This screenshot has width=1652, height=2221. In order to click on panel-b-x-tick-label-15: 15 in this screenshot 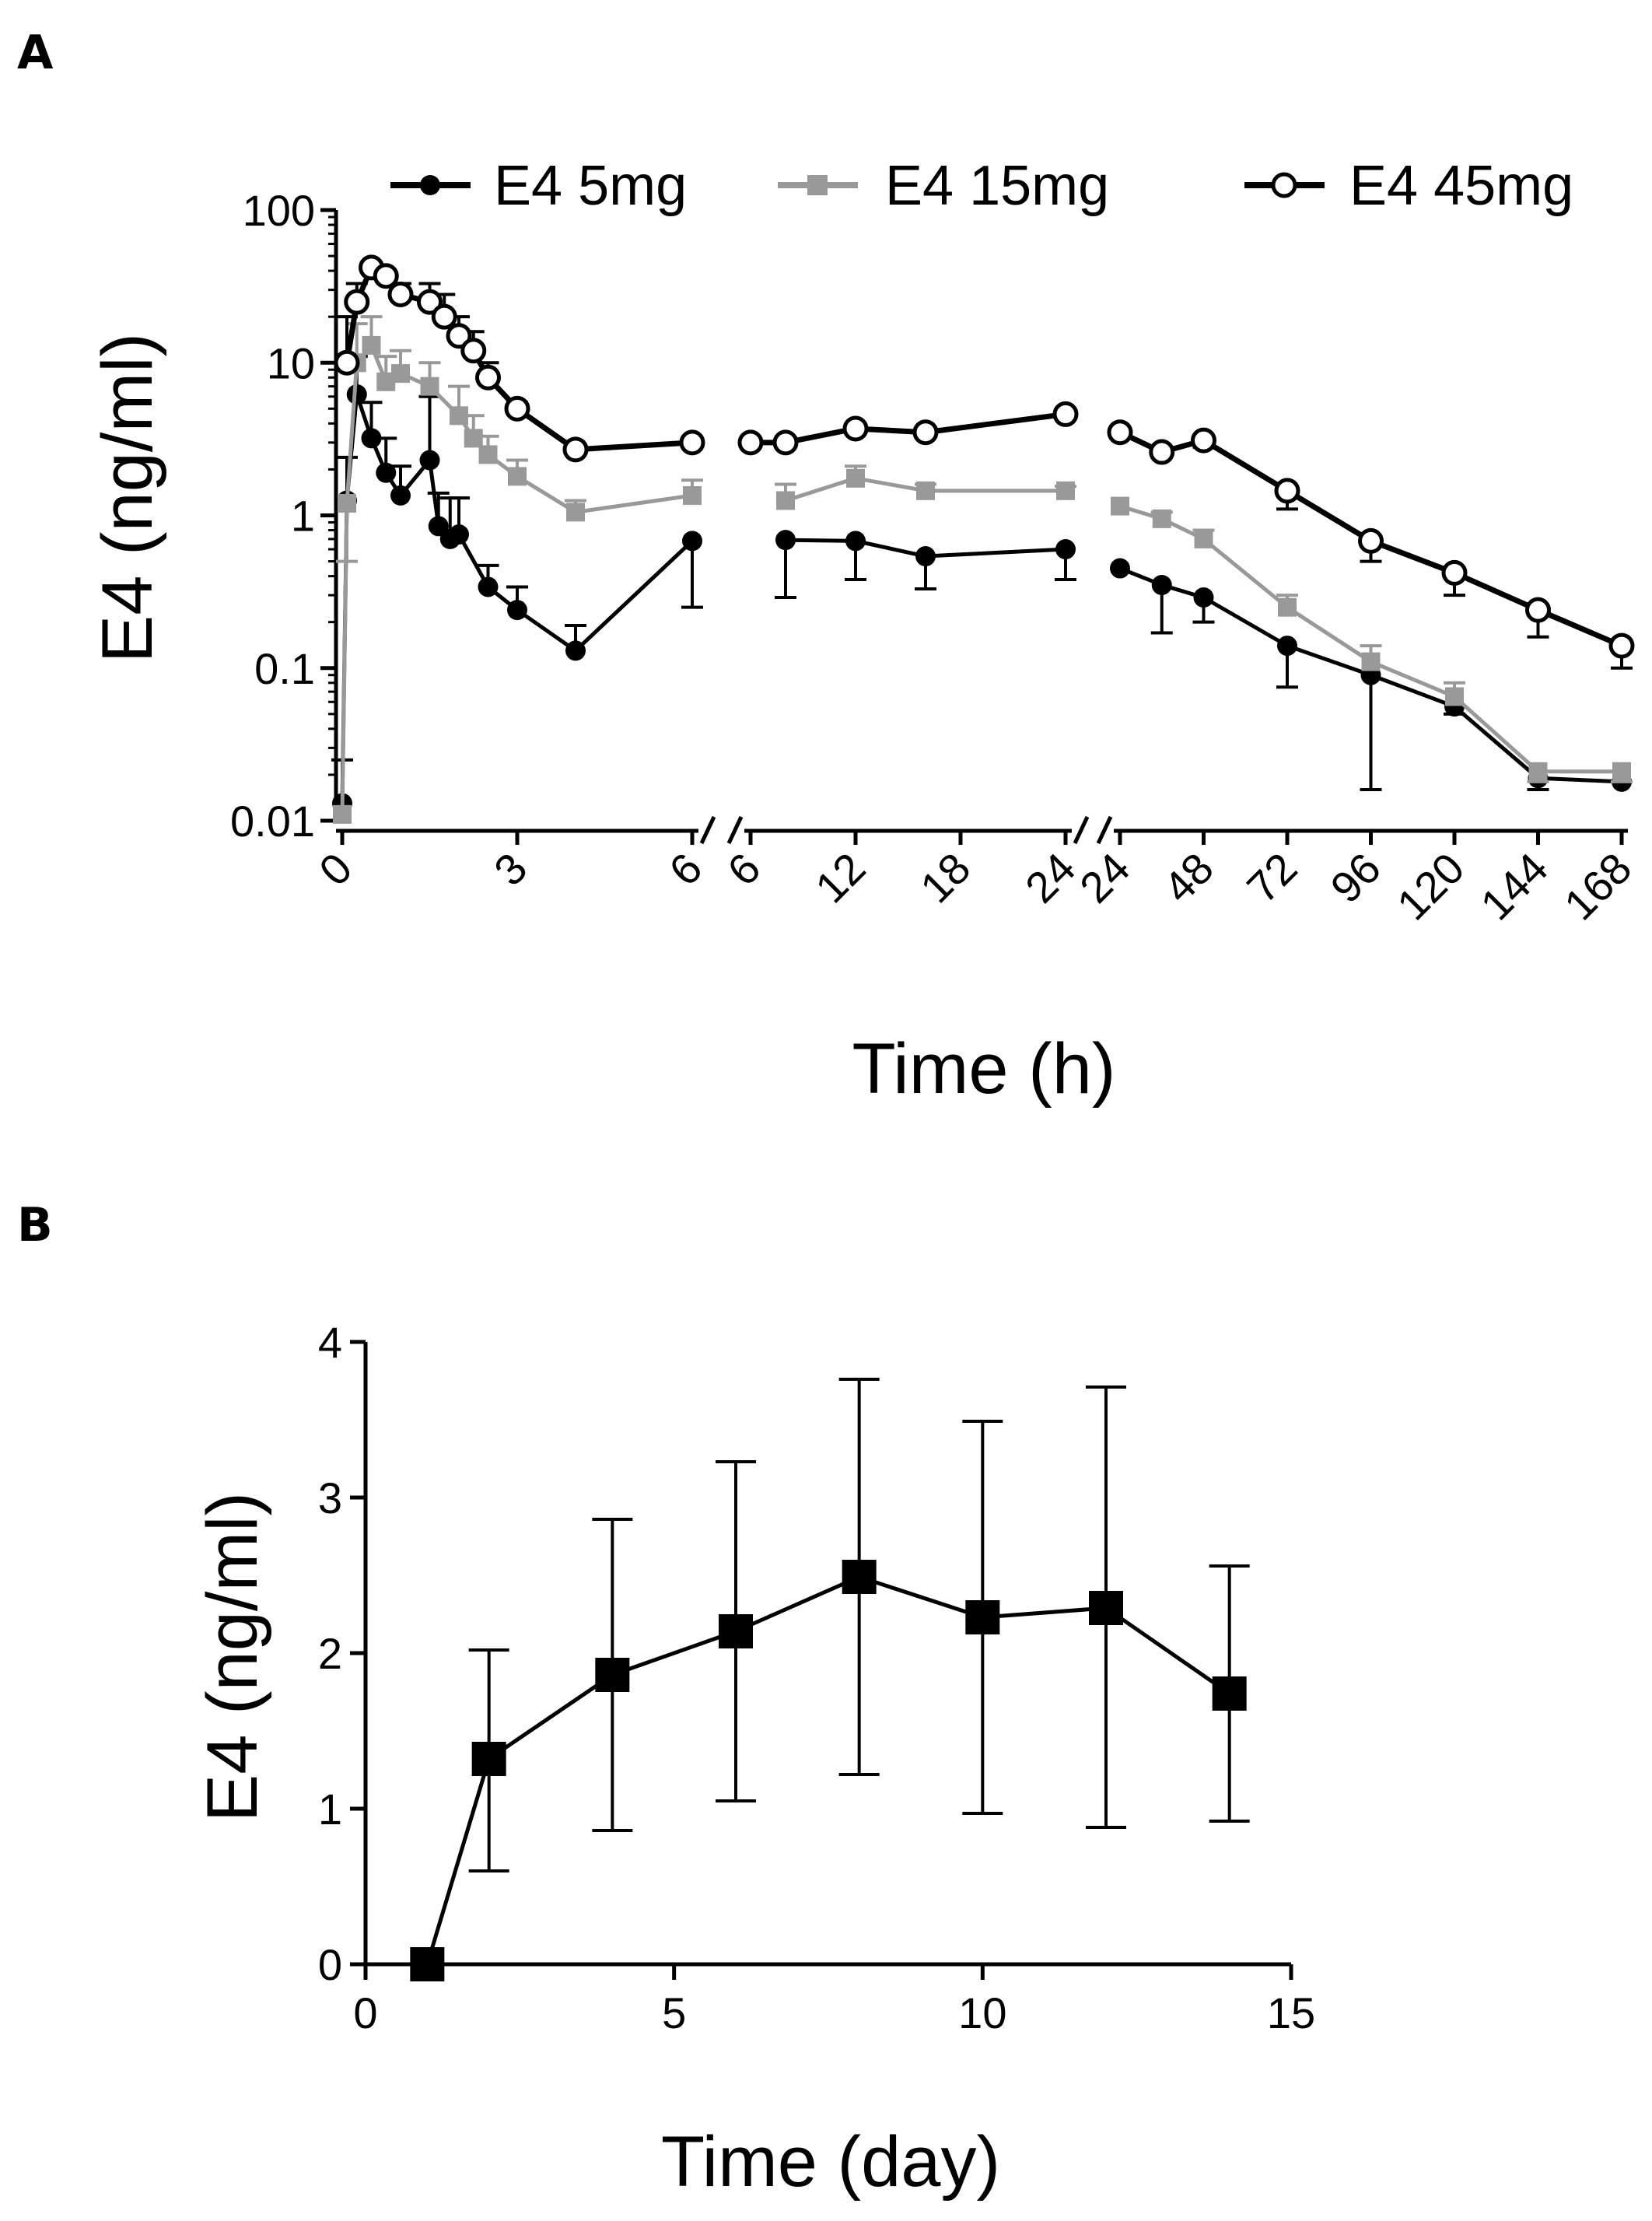, I will do `click(1291, 2012)`.